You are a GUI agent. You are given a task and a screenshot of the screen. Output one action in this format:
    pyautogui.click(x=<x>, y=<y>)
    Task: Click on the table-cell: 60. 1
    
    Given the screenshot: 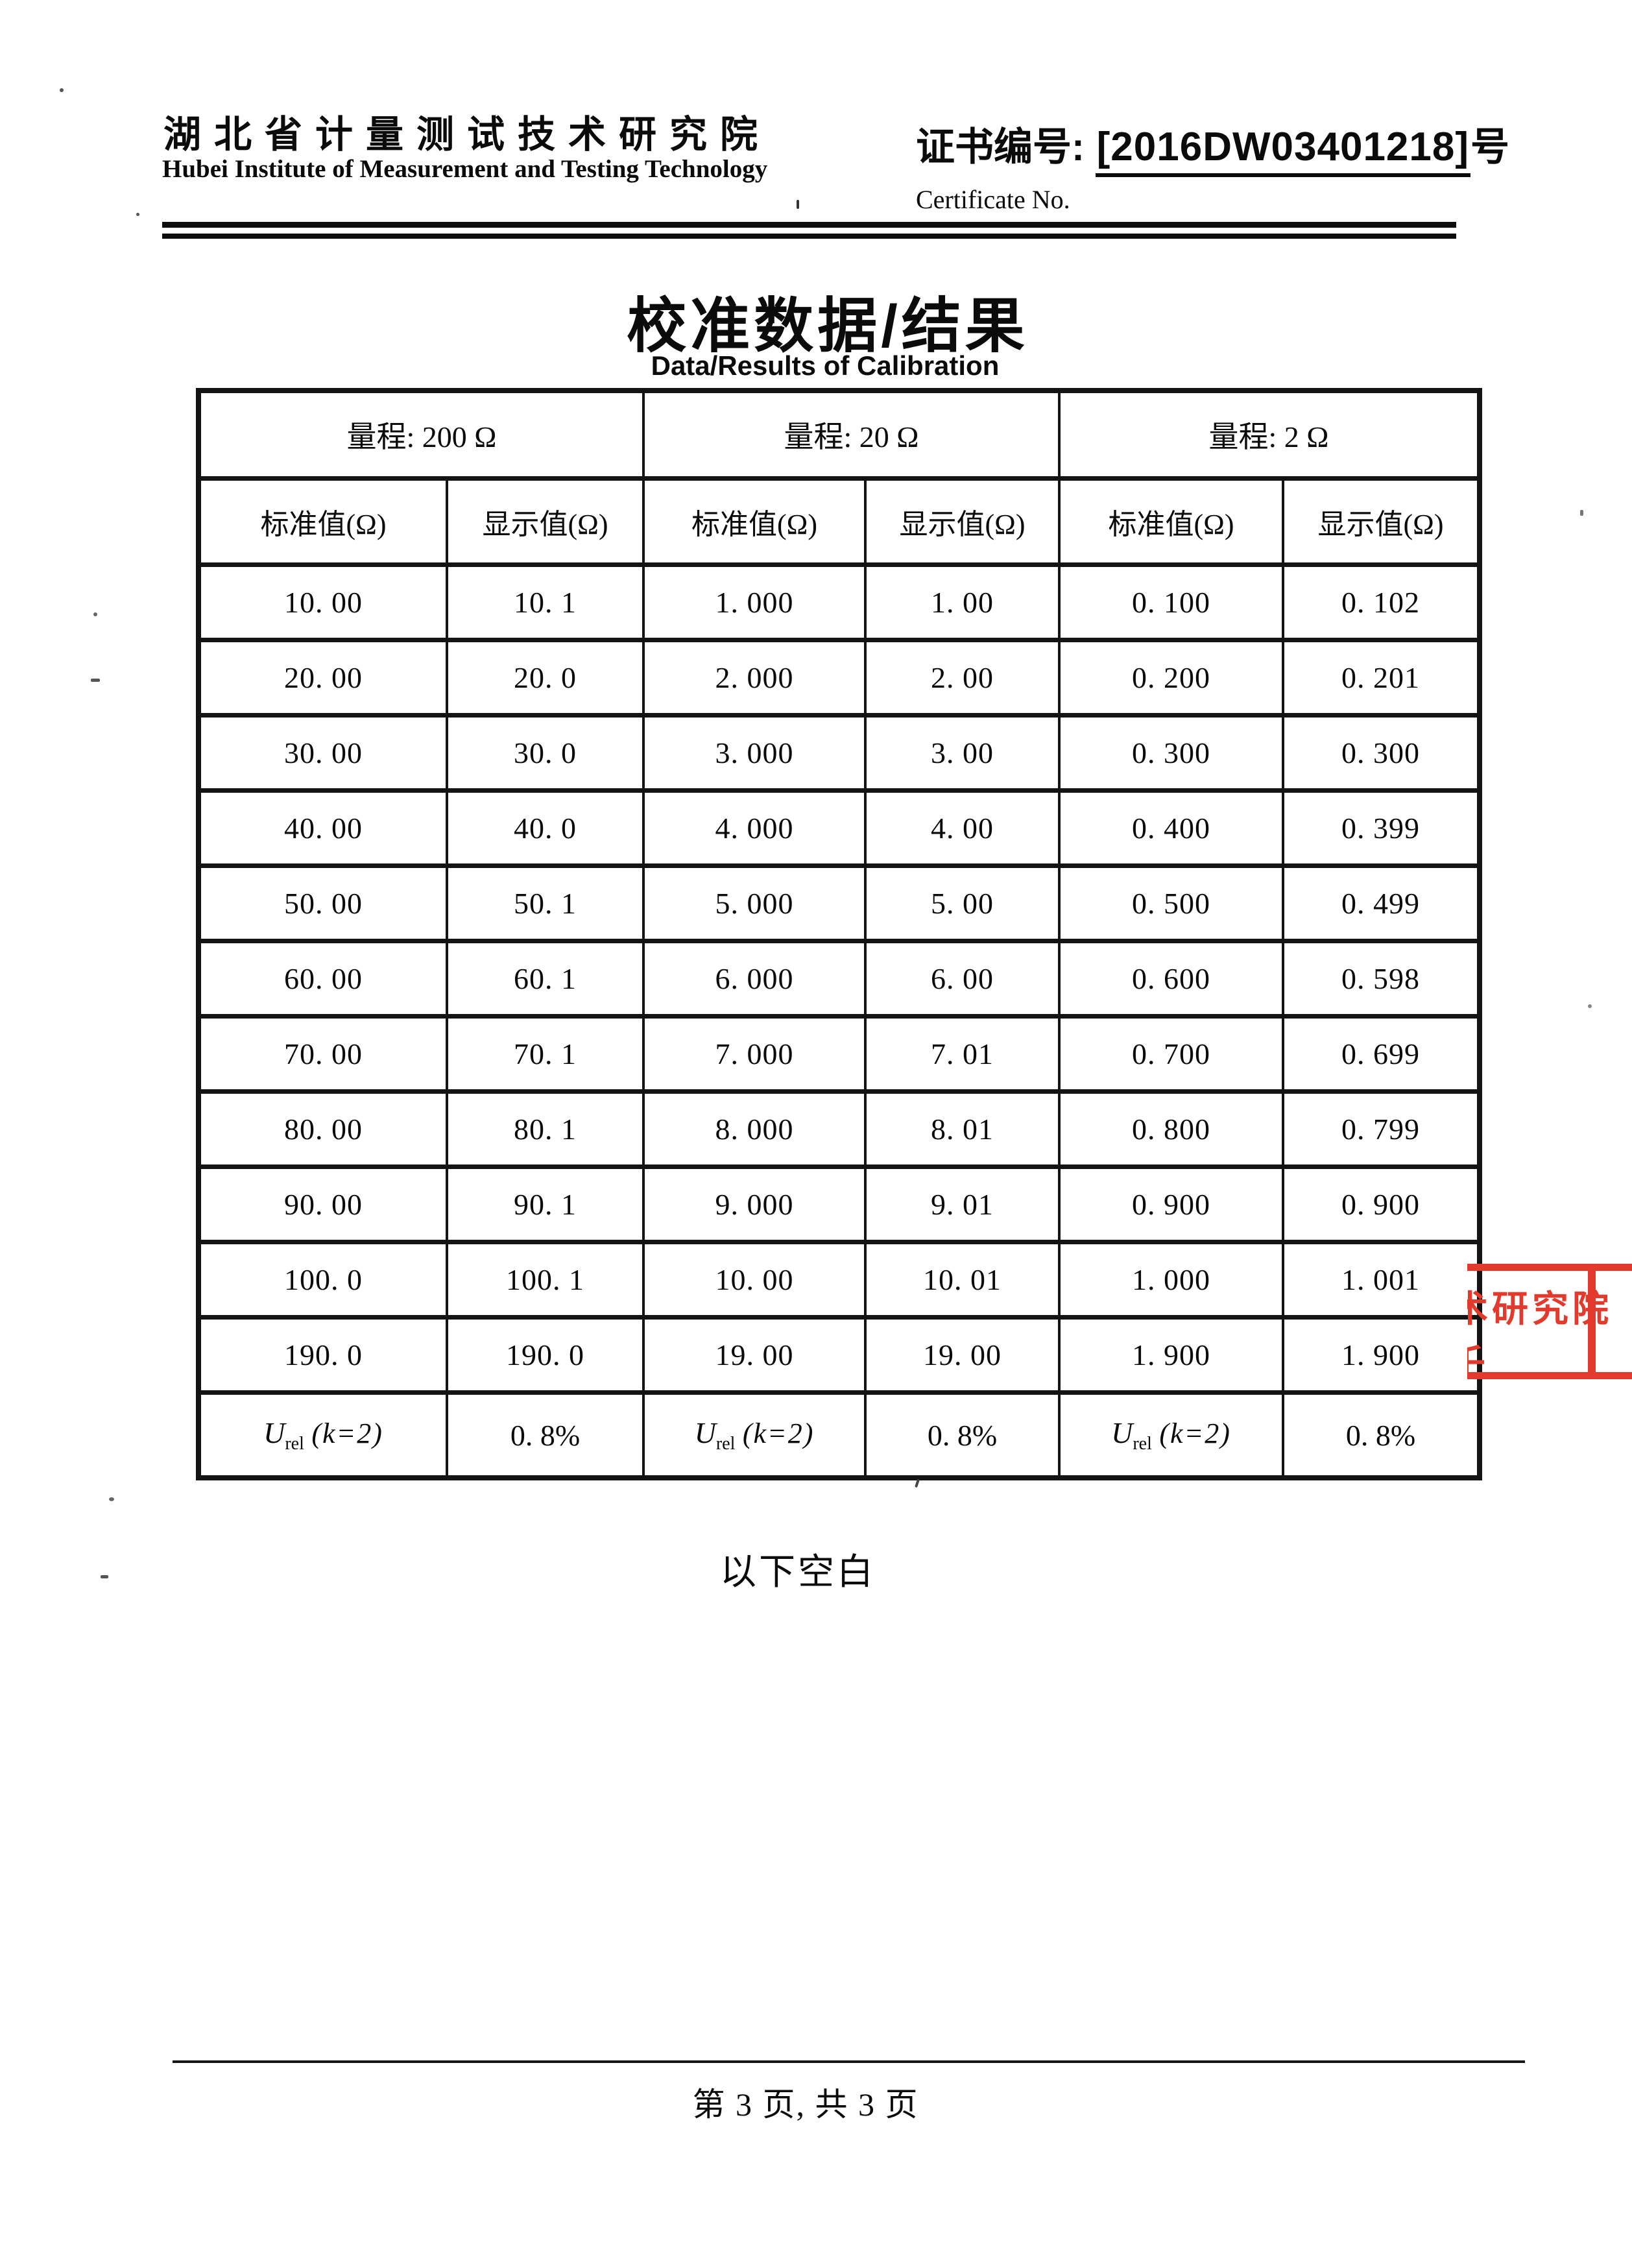 What is the action you would take?
    pyautogui.click(x=546, y=979)
    